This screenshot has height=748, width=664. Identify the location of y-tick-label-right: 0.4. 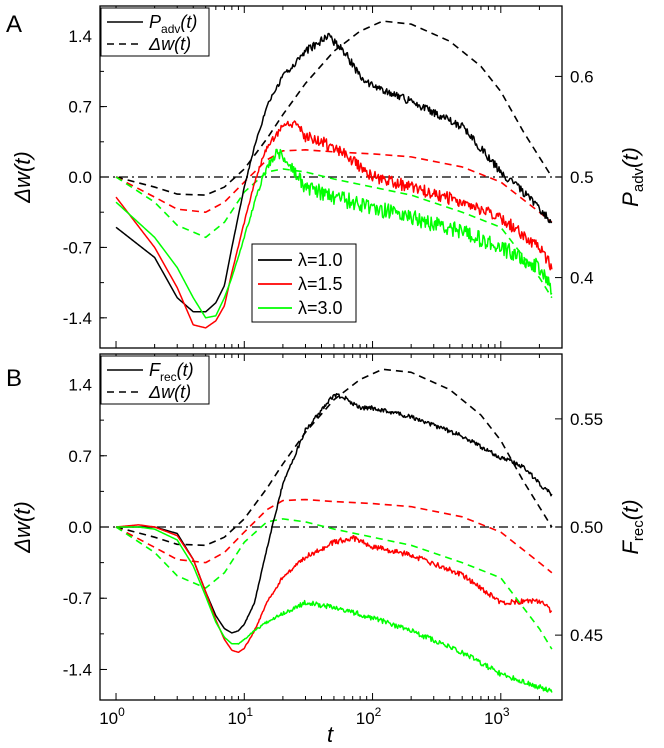
(582, 278).